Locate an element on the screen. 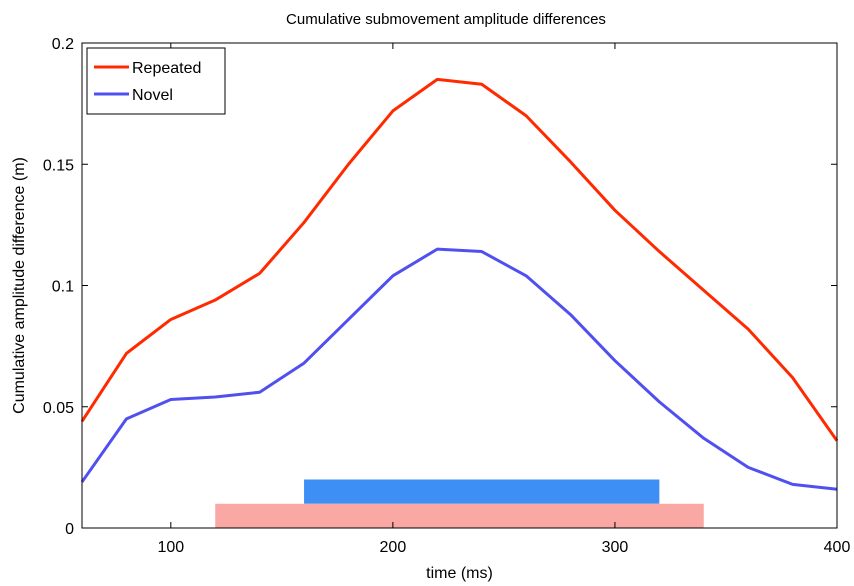  y-tick-label: 0.15 is located at coordinates (58, 165).